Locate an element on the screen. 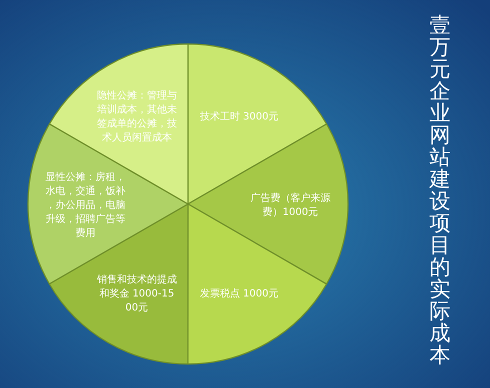 The height and width of the screenshot is (388, 490). slice-label: 销售和技术的提成和奖金 1000-1500元 is located at coordinates (136, 294).